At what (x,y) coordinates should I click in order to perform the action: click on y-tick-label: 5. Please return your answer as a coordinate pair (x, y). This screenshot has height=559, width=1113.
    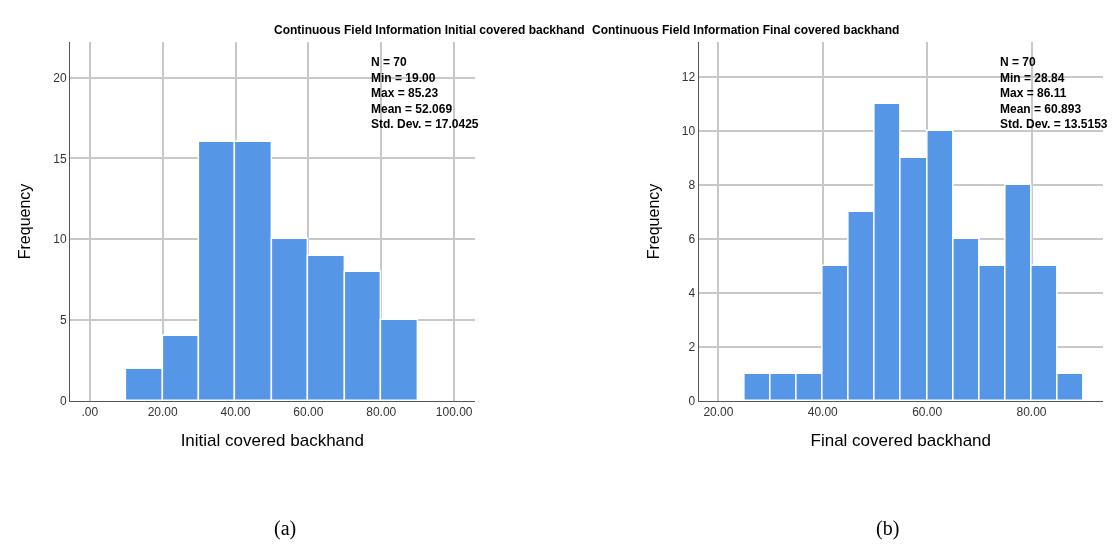
    Looking at the image, I should click on (64, 320).